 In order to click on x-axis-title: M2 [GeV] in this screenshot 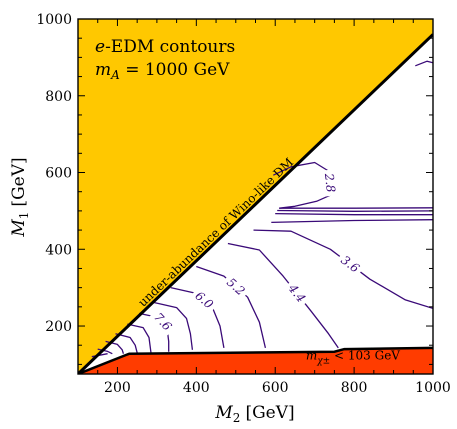, I will do `click(254, 414)`.